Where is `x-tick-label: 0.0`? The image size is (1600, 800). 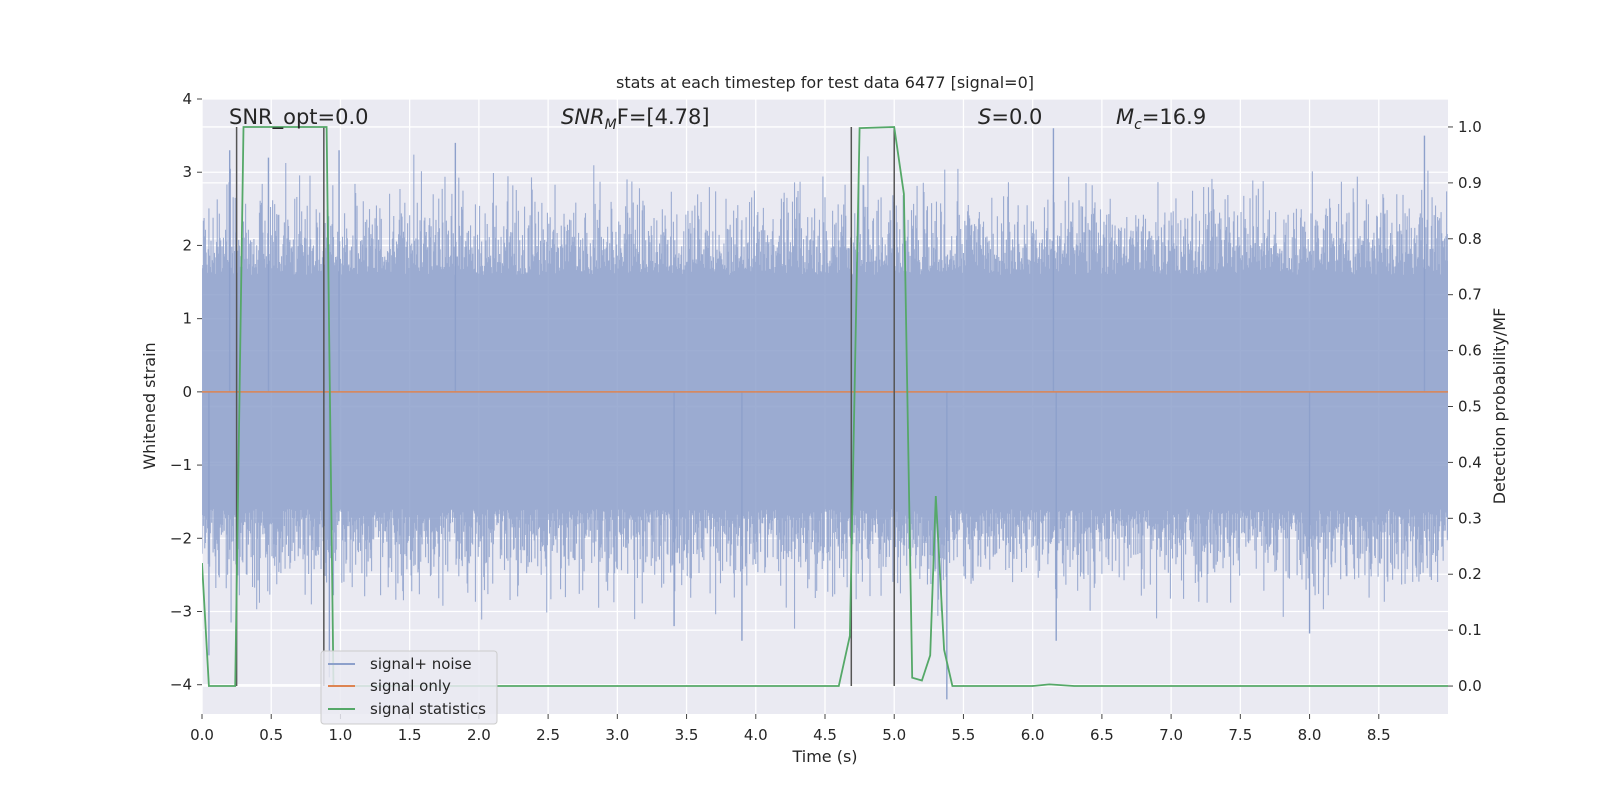 x-tick-label: 0.0 is located at coordinates (202, 735).